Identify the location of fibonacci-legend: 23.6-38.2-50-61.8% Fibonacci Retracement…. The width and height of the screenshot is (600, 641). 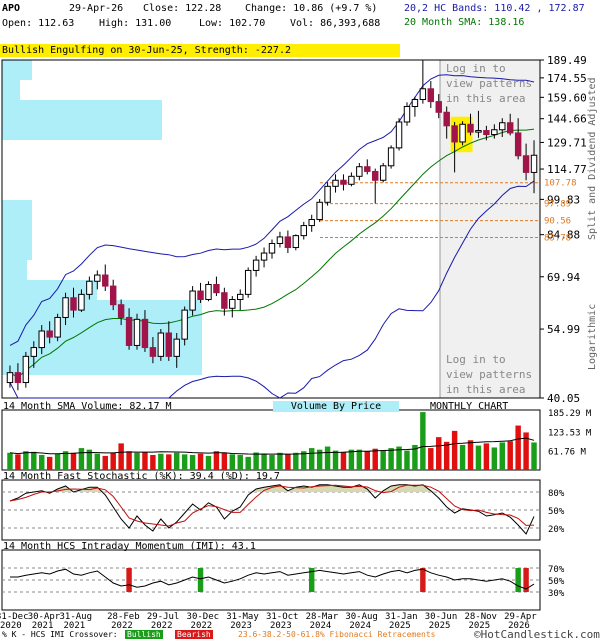
(337, 634).